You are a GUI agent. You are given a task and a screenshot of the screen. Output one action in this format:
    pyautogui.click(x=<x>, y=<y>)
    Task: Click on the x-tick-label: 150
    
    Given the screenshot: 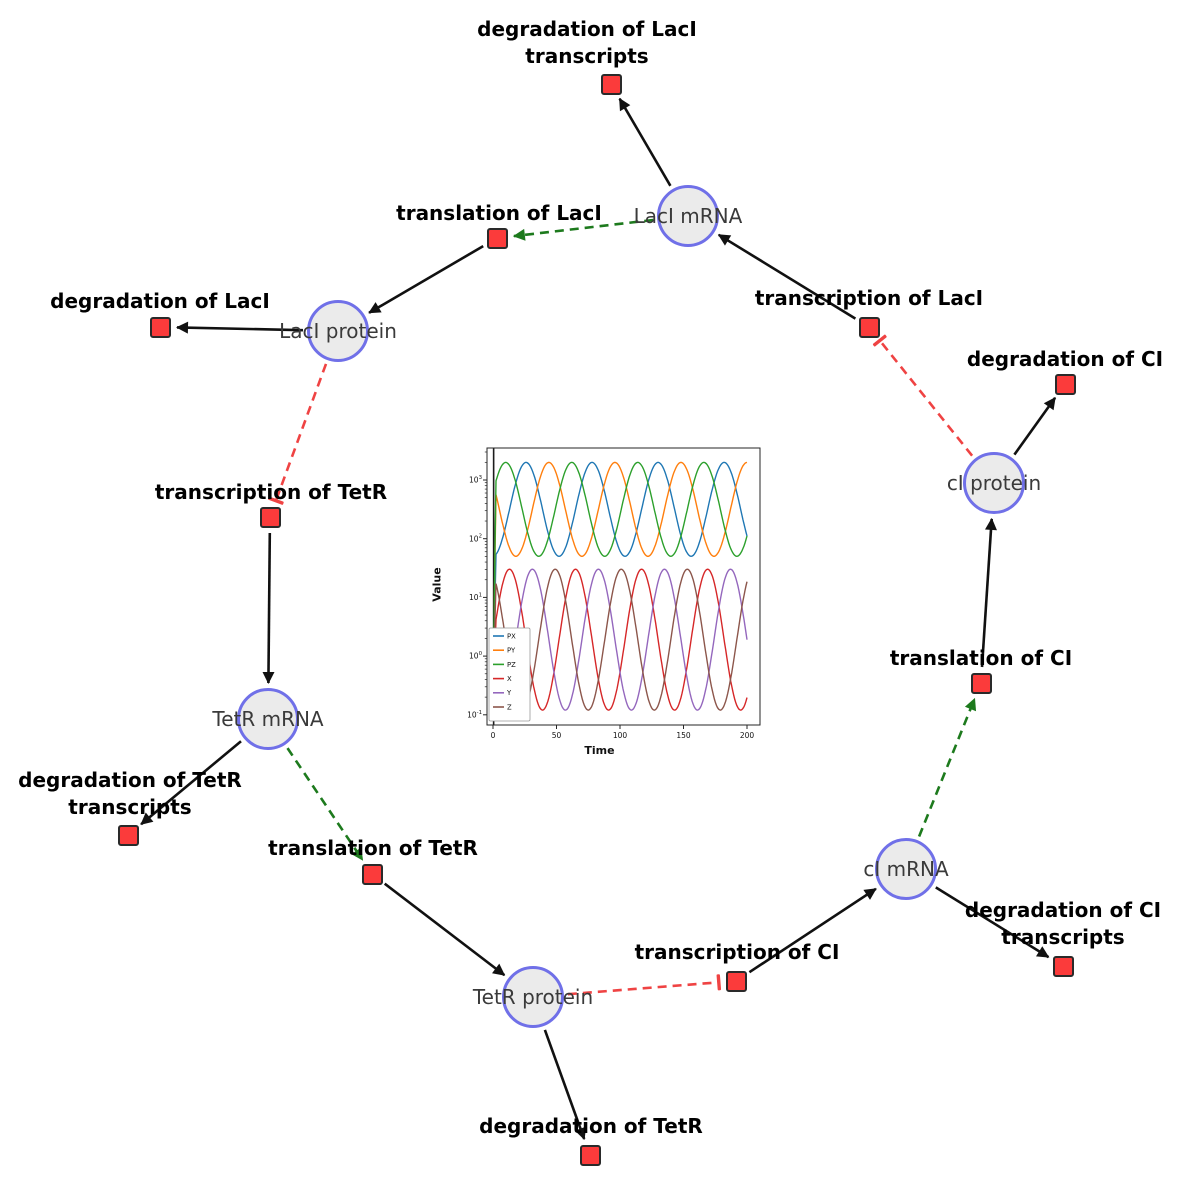 What is the action you would take?
    pyautogui.click(x=683, y=735)
    